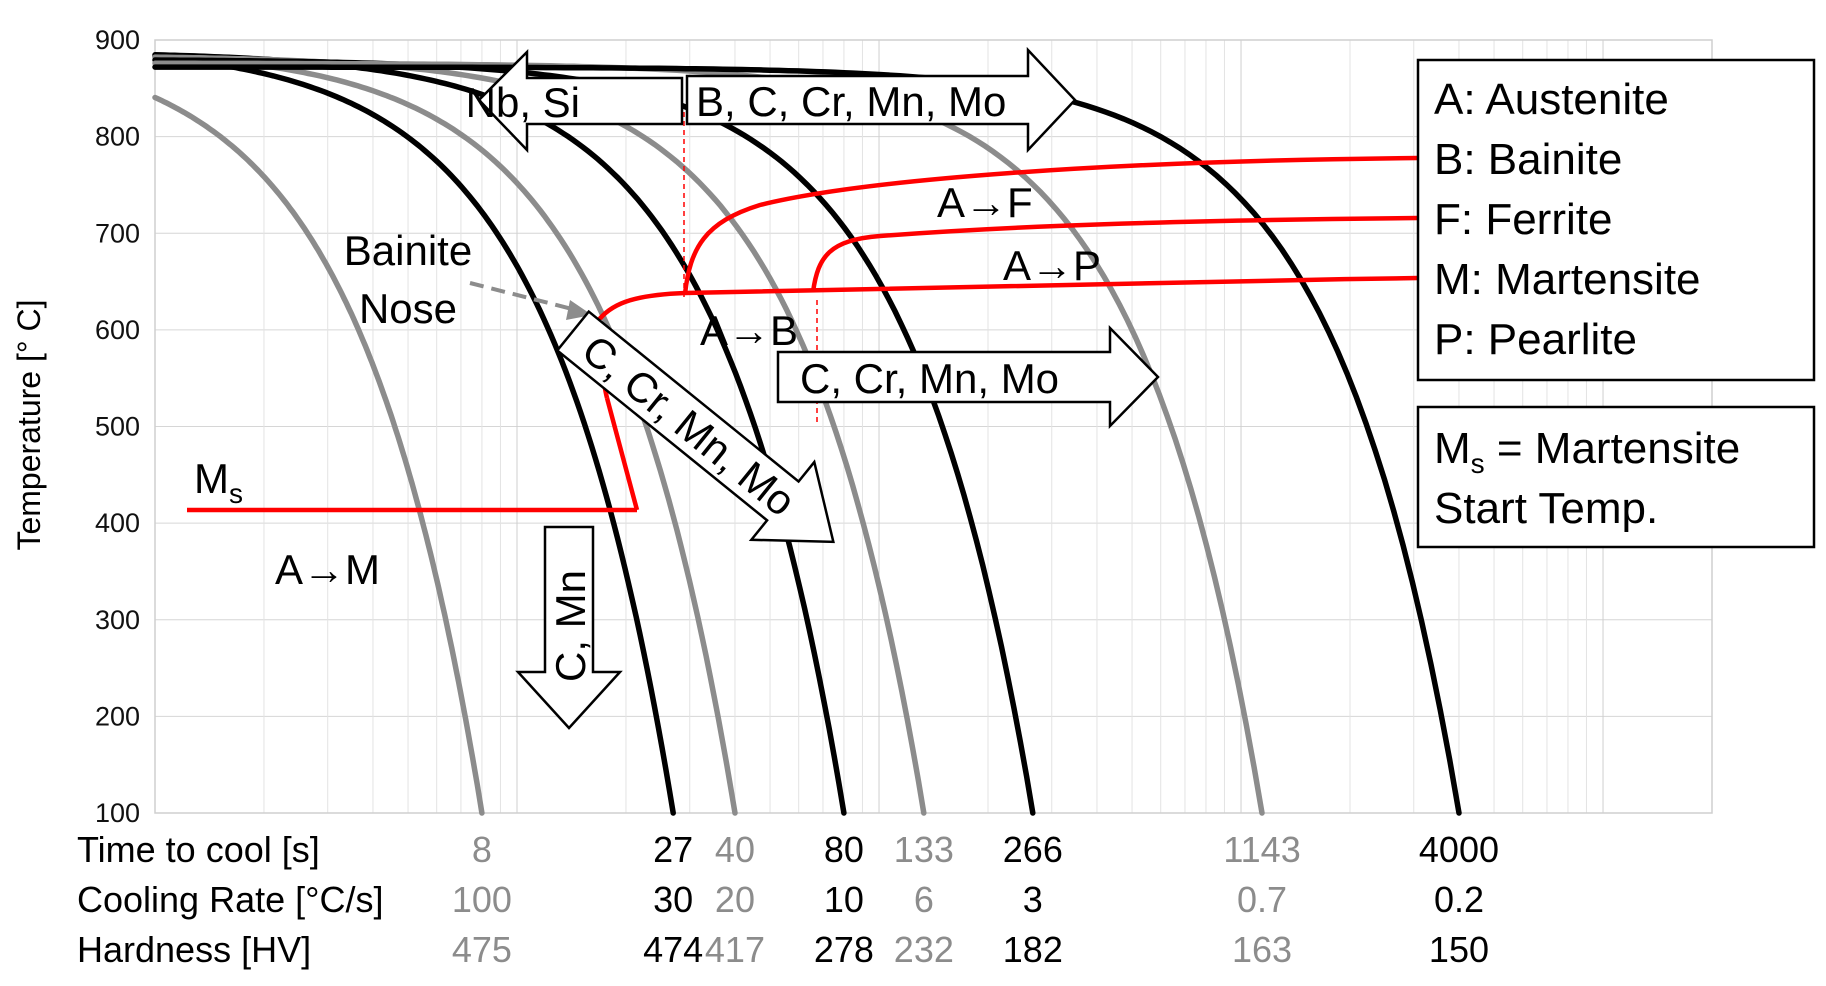 Image resolution: width=1826 pixels, height=986 pixels. What do you see at coordinates (117, 716) in the screenshot?
I see `y-tick-label: 200` at bounding box center [117, 716].